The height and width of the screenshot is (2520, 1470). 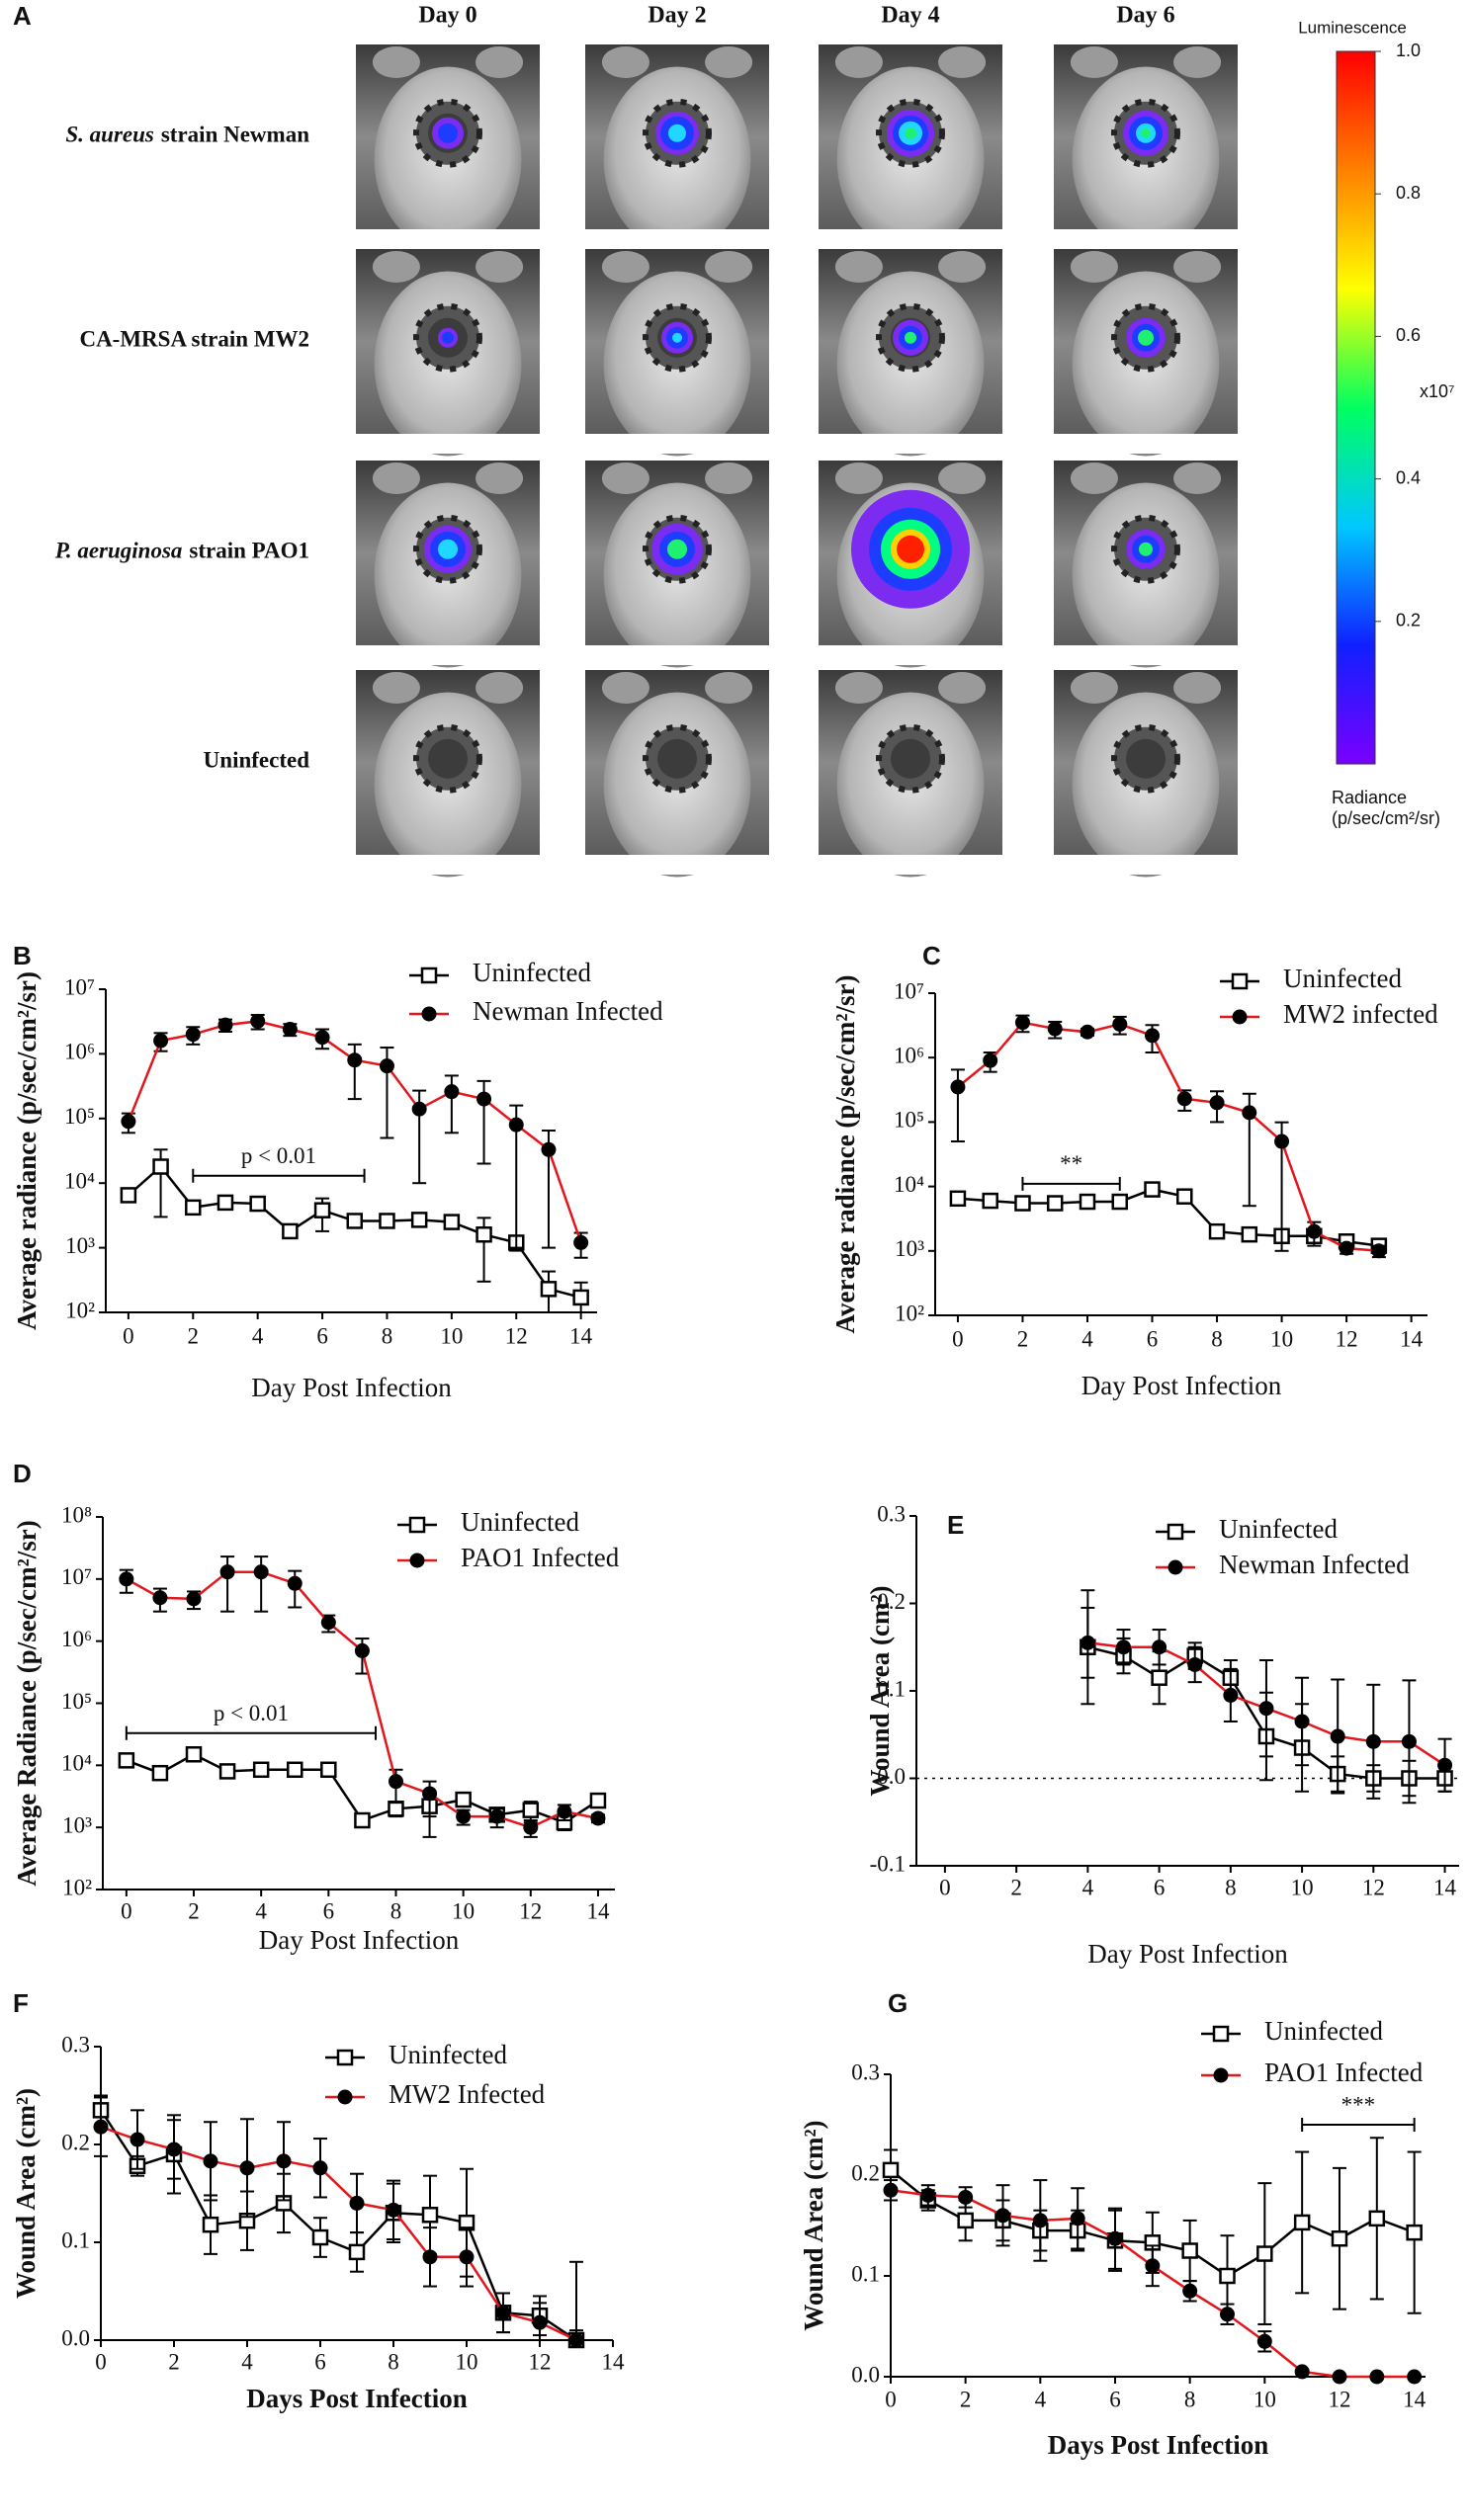 What do you see at coordinates (891, 1776) in the screenshot?
I see `y-tick-label: 0.0` at bounding box center [891, 1776].